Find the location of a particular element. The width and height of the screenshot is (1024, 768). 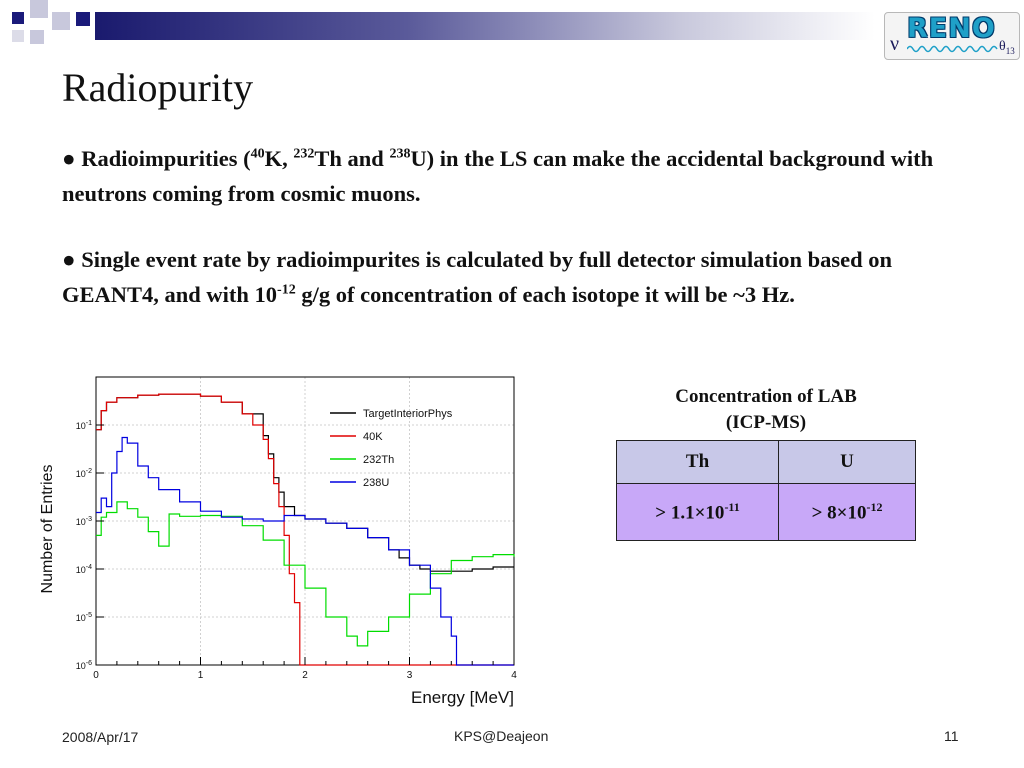

table-header-u: U is located at coordinates (847, 462).